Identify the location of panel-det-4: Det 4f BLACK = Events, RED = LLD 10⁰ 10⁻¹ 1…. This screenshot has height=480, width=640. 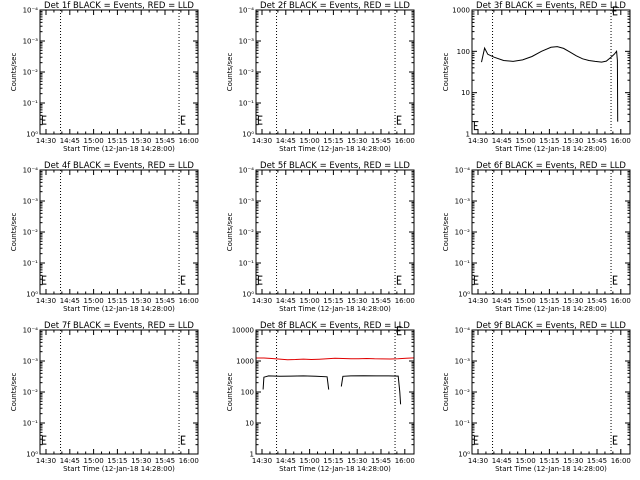
(104, 237).